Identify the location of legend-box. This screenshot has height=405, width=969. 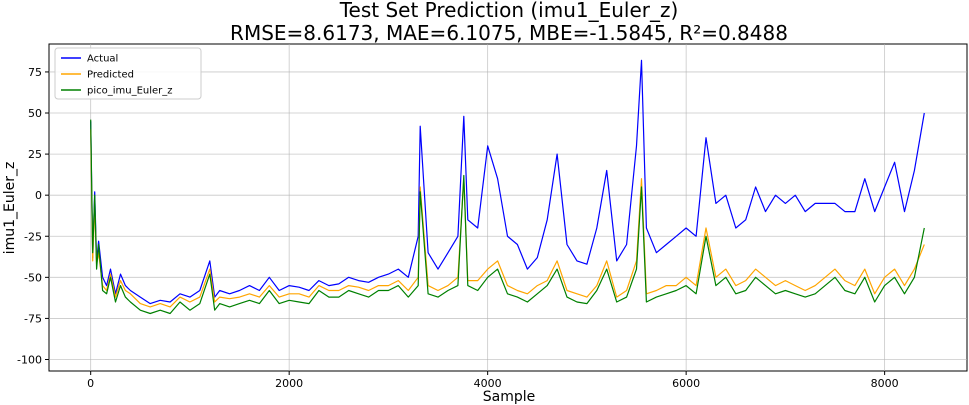
(128, 73).